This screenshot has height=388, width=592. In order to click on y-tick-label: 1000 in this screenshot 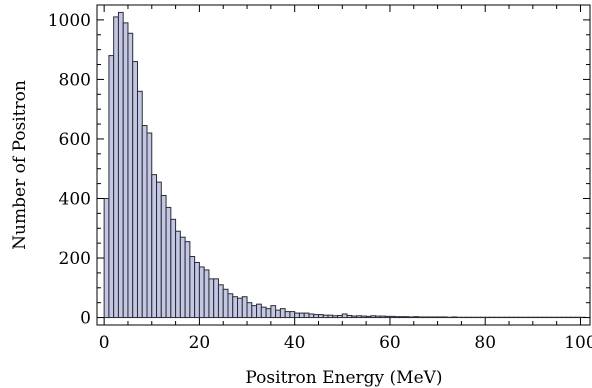, I will do `click(69, 21)`.